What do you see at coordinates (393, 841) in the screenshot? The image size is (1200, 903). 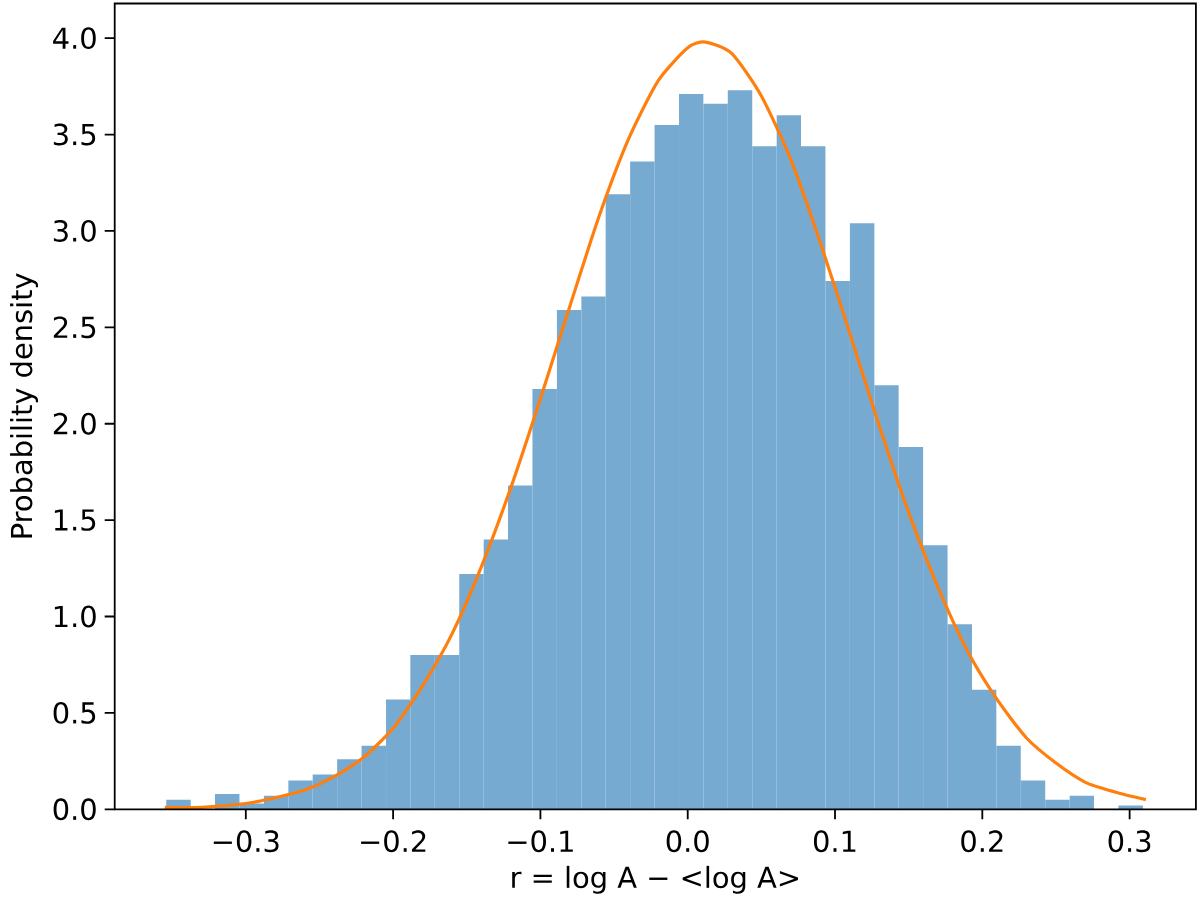 I see `x-tick-label: −0.2` at bounding box center [393, 841].